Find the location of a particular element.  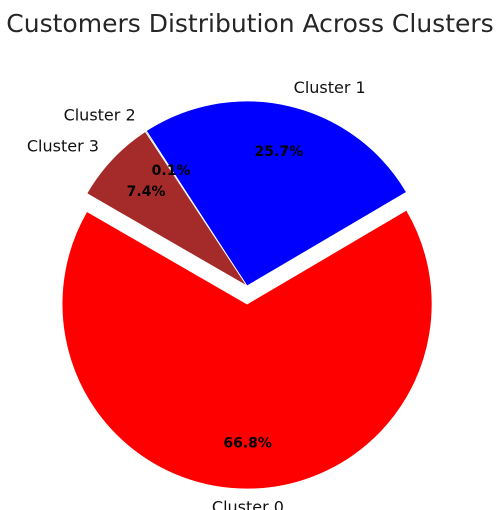

pct-label-cluster-3: 7.4% is located at coordinates (146, 192).